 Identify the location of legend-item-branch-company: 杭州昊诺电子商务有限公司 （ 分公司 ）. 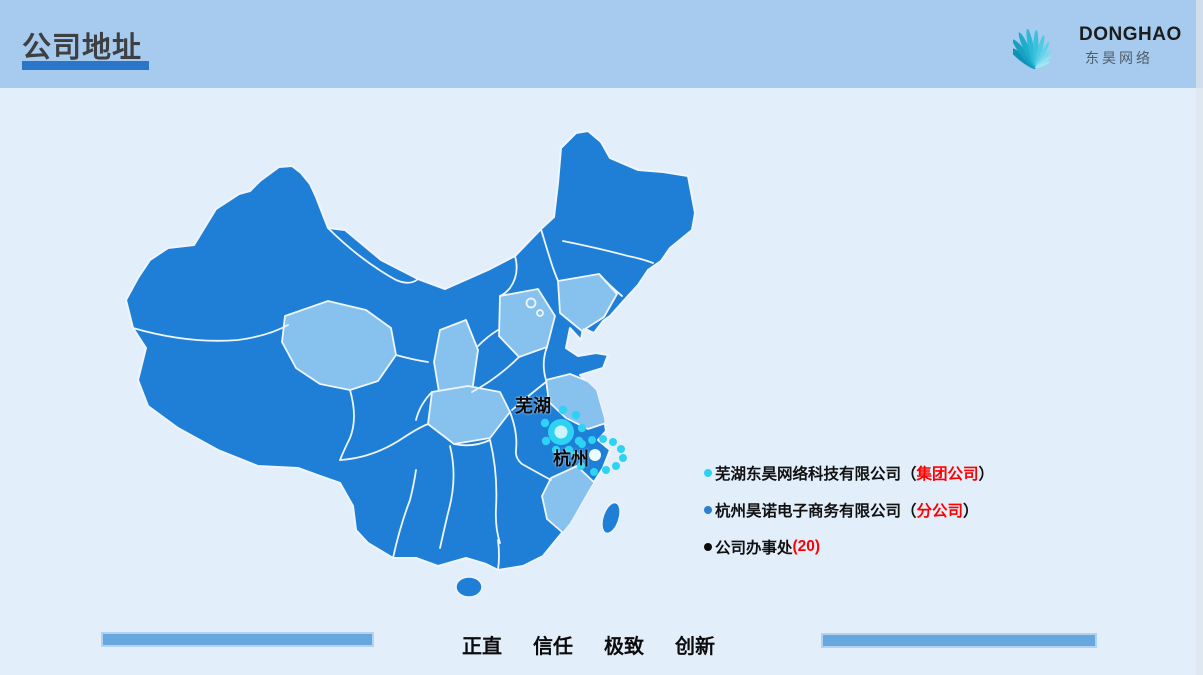
(869, 510).